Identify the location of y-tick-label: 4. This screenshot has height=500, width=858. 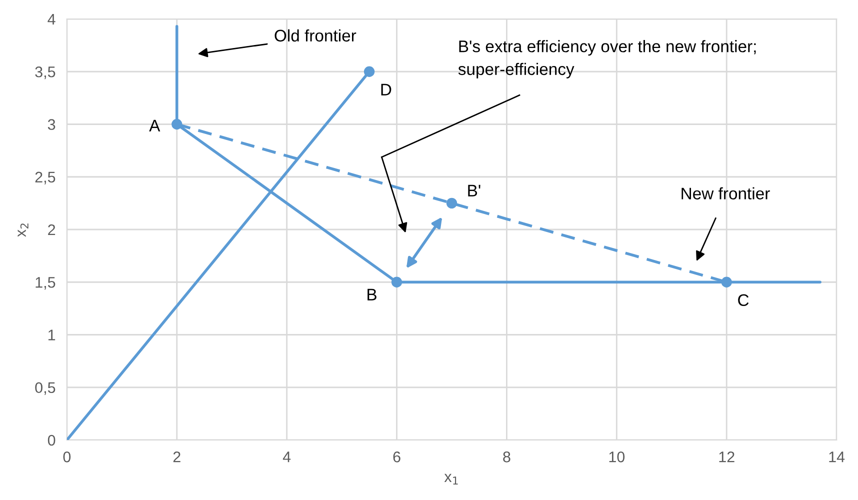
(52, 19).